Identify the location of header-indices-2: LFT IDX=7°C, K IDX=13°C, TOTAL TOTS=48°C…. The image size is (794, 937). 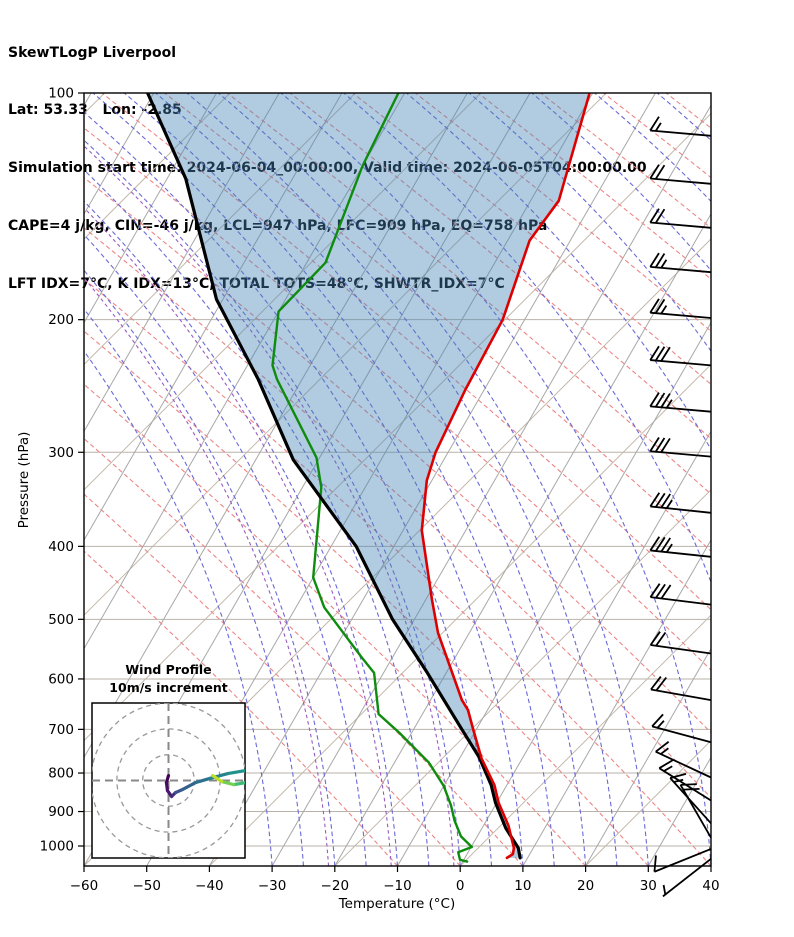
(256, 284).